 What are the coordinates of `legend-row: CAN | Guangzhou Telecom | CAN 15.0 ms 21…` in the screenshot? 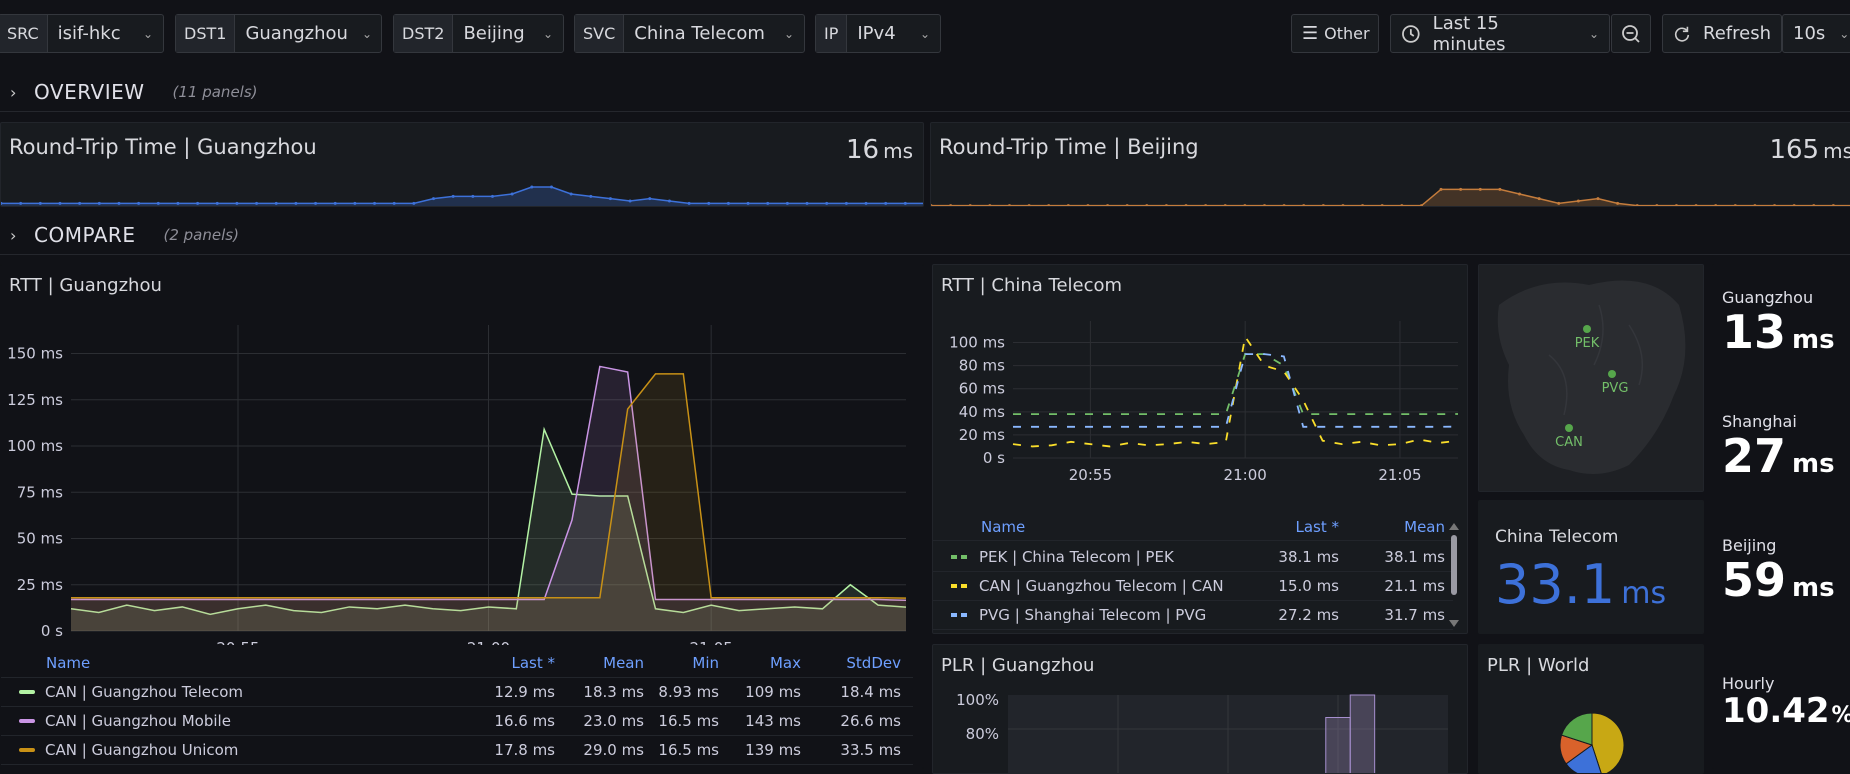 It's located at (1193, 586).